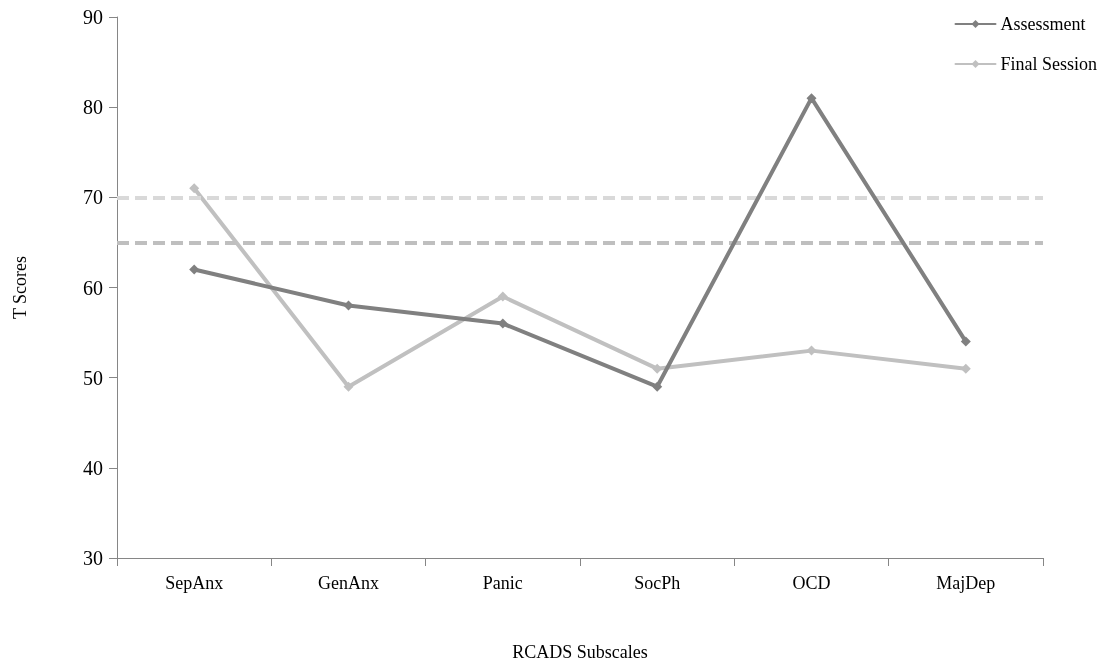  What do you see at coordinates (93, 467) in the screenshot?
I see `y-tick-label: 40` at bounding box center [93, 467].